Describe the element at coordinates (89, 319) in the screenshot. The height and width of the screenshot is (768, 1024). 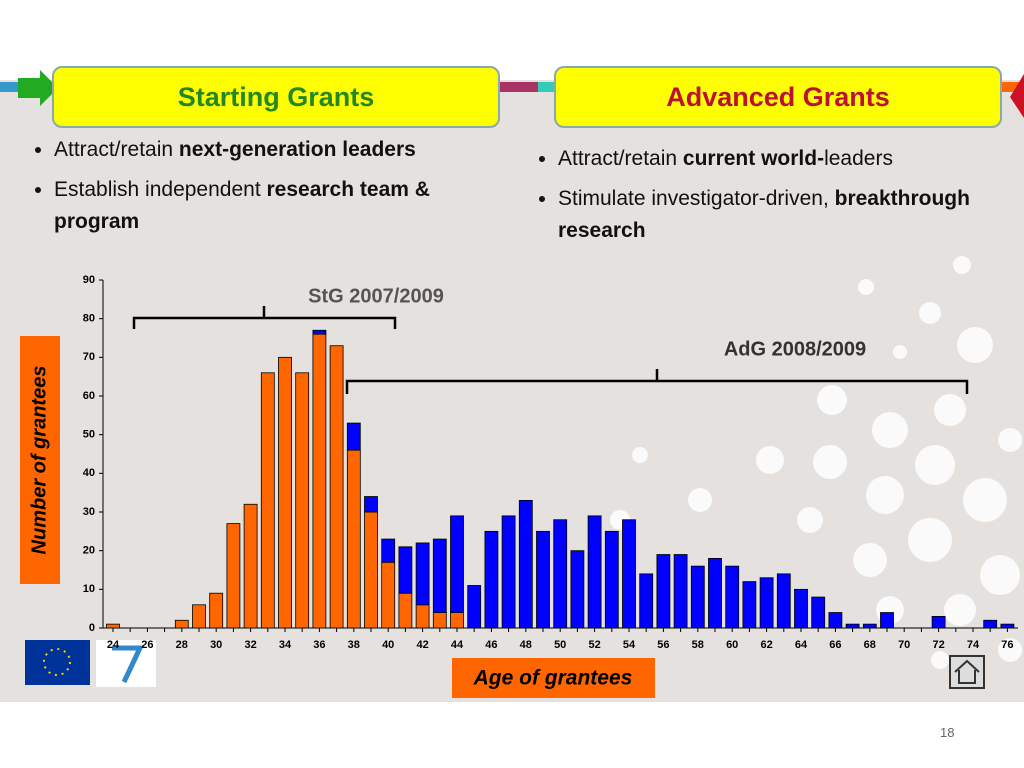
I see `y-tick-label: 80` at that location.